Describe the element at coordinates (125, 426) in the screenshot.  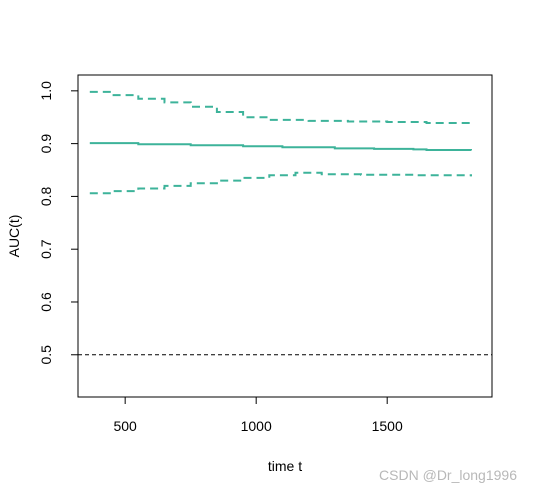
I see `x-tick-label: 500` at that location.